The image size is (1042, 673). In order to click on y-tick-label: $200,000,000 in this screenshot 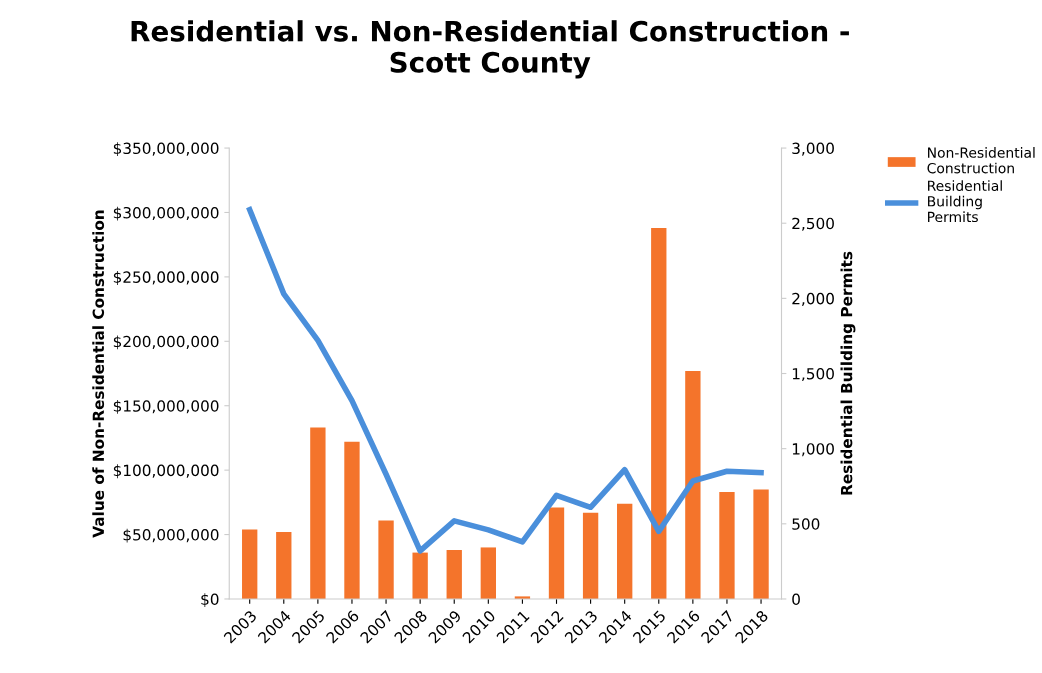, I will do `click(166, 342)`.